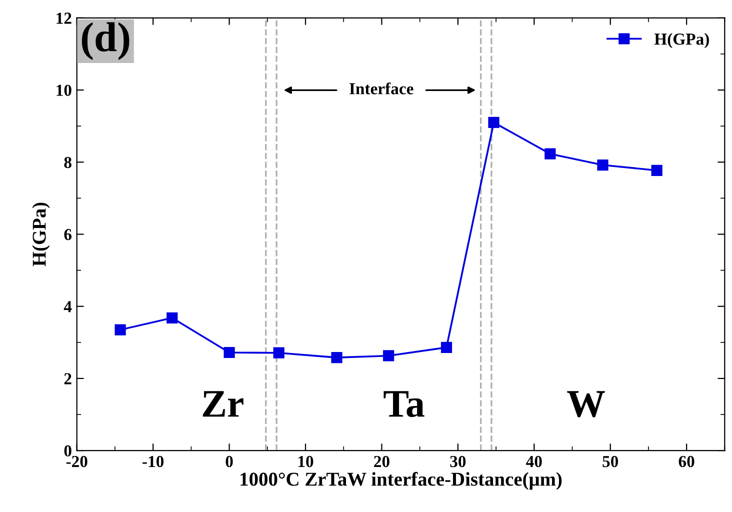 Image resolution: width=732 pixels, height=512 pixels. What do you see at coordinates (223, 404) in the screenshot?
I see `annotation: Zr` at bounding box center [223, 404].